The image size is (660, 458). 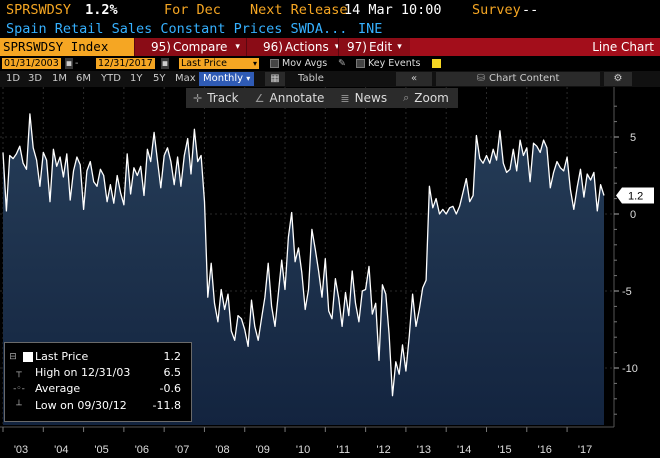 What do you see at coordinates (101, 450) in the screenshot?
I see `x-tick-label: '05` at bounding box center [101, 450].